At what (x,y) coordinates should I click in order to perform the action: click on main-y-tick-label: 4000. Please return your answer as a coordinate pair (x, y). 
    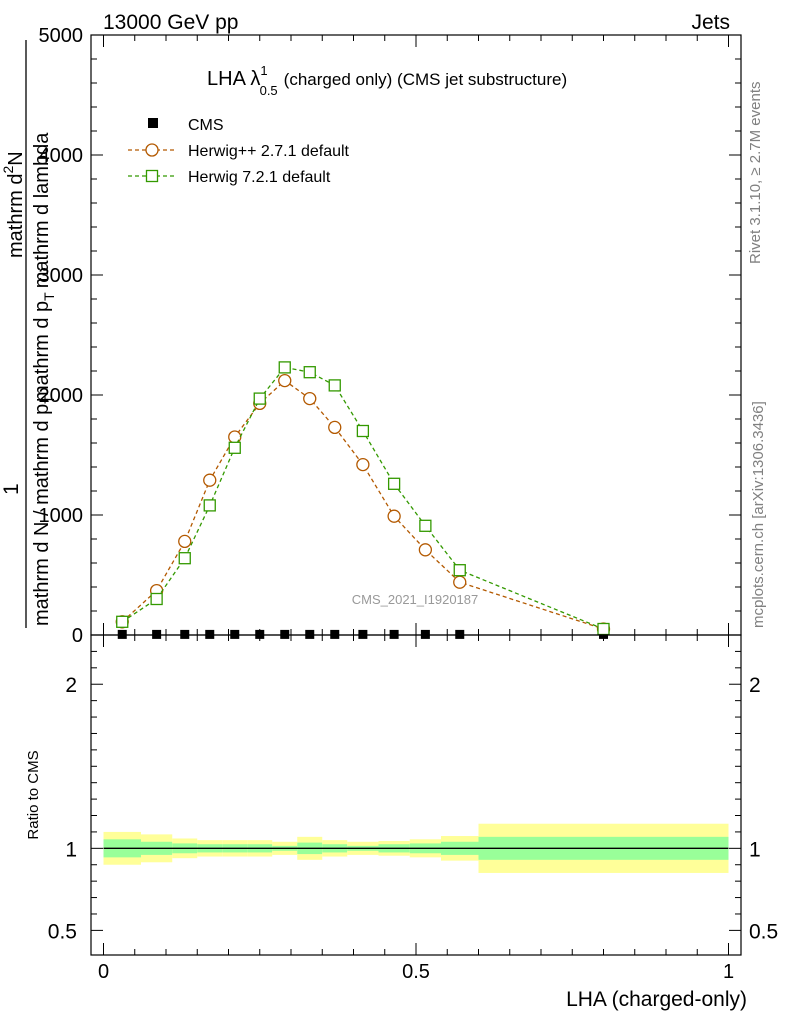
    Looking at the image, I should click on (61, 156).